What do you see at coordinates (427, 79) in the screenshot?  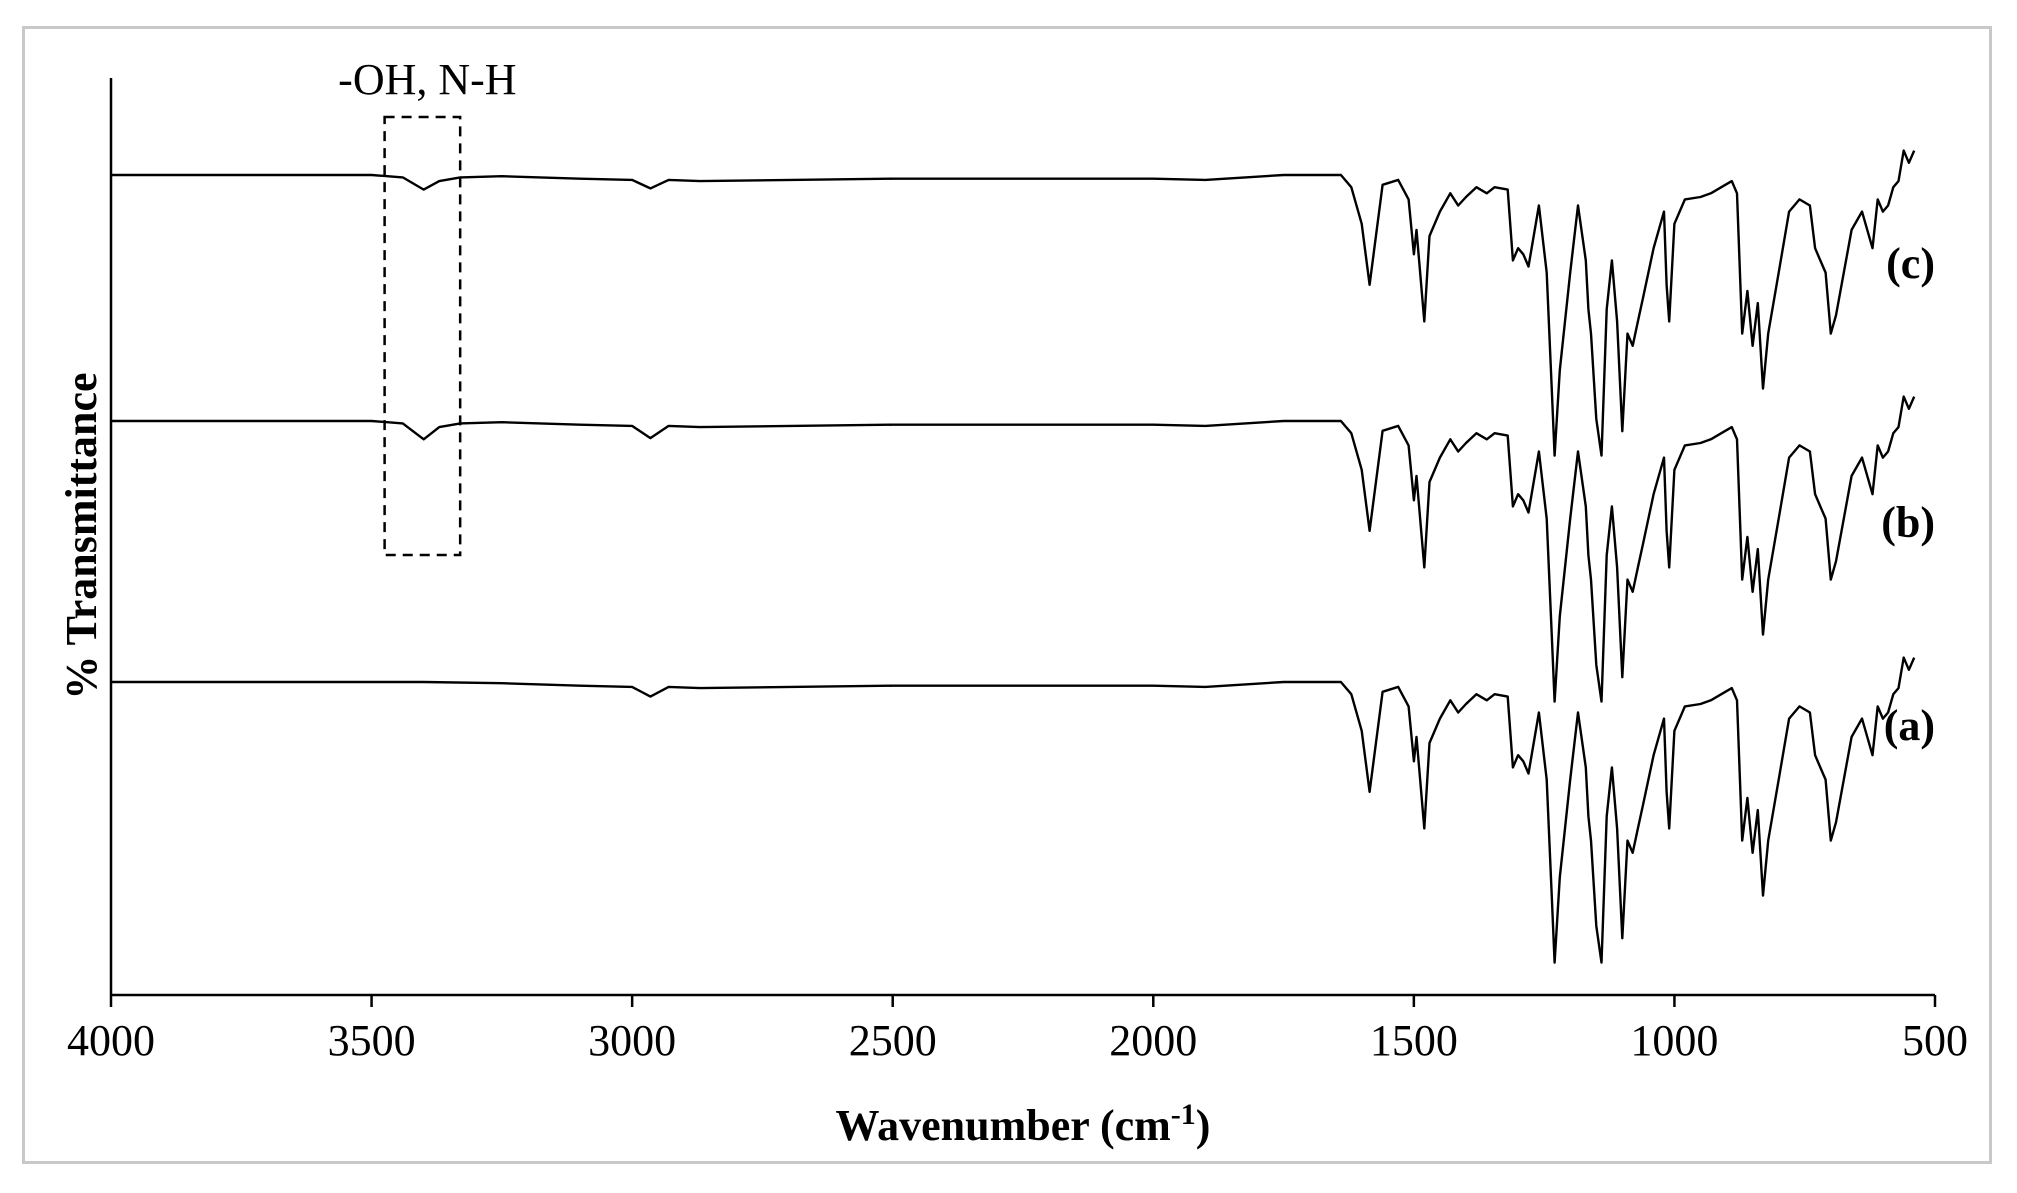 I see `oh-nh-annotation-label: -OH, N-H` at bounding box center [427, 79].